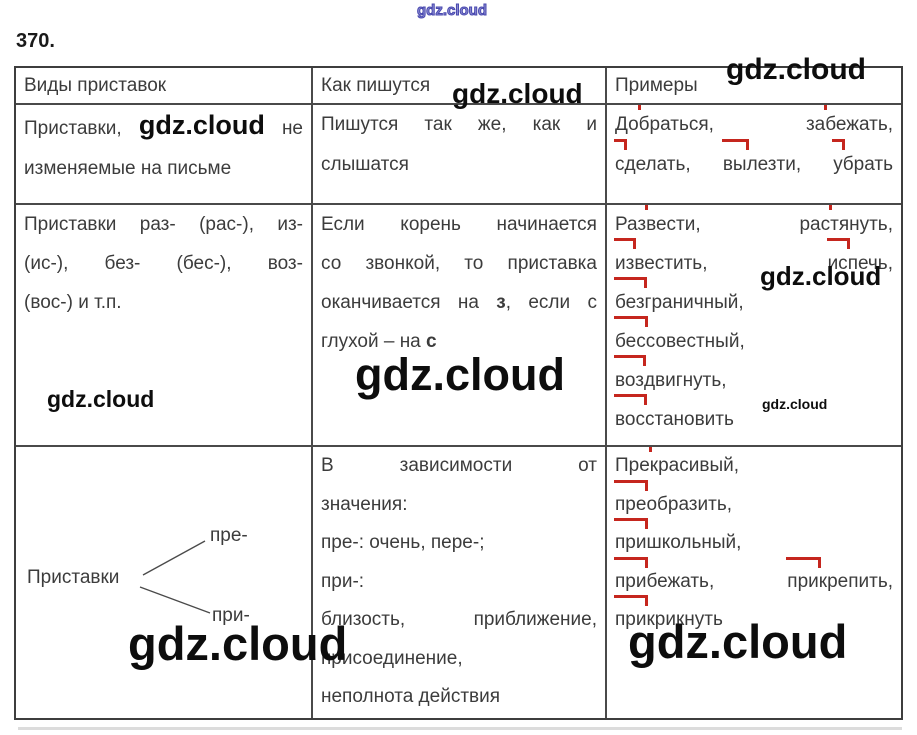 The height and width of the screenshot is (735, 917). What do you see at coordinates (695, 341) in the screenshot?
I see `word-rest: совестный,` at bounding box center [695, 341].